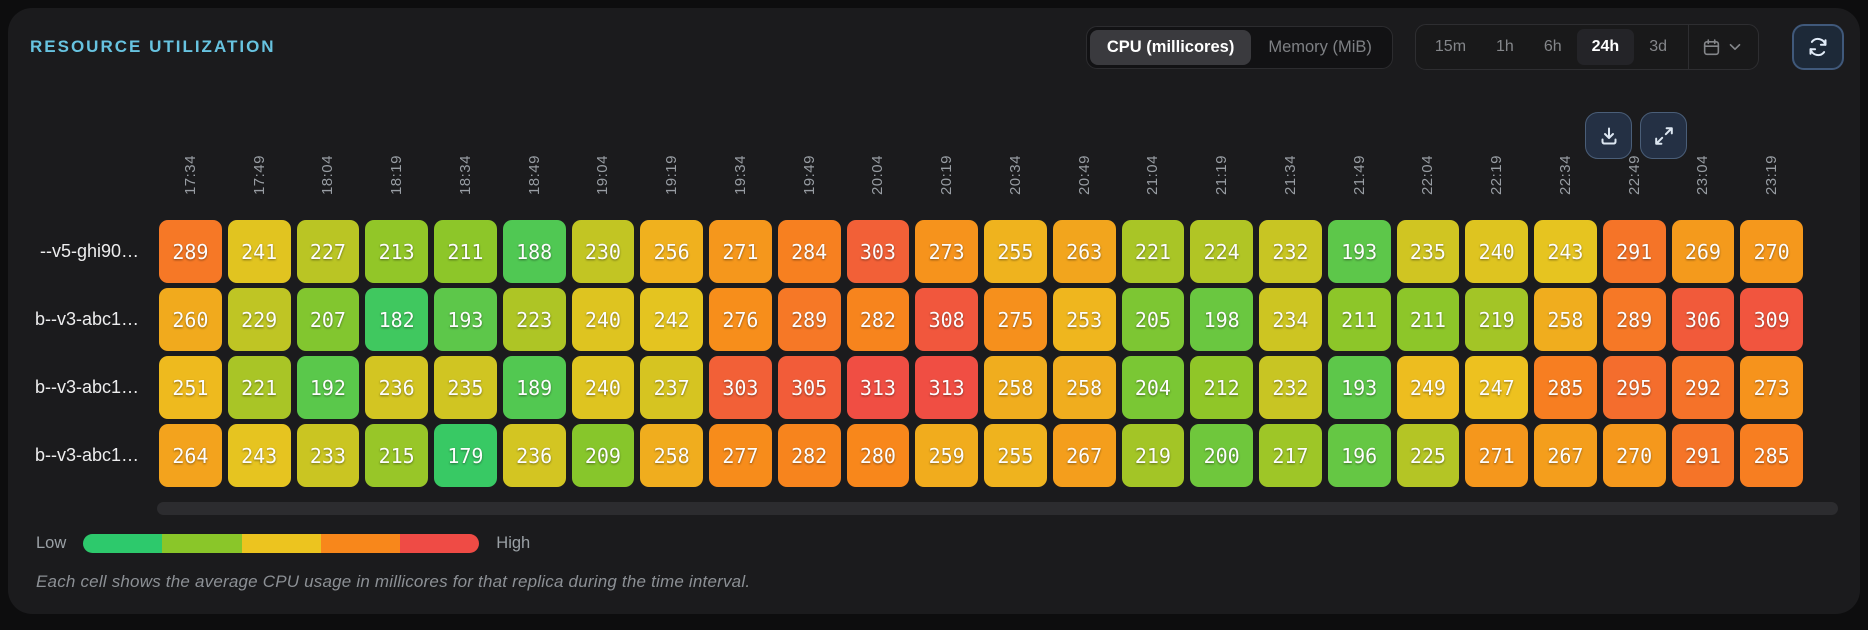 The image size is (1868, 630). What do you see at coordinates (396, 319) in the screenshot?
I see `heatmap-cell: 182` at bounding box center [396, 319].